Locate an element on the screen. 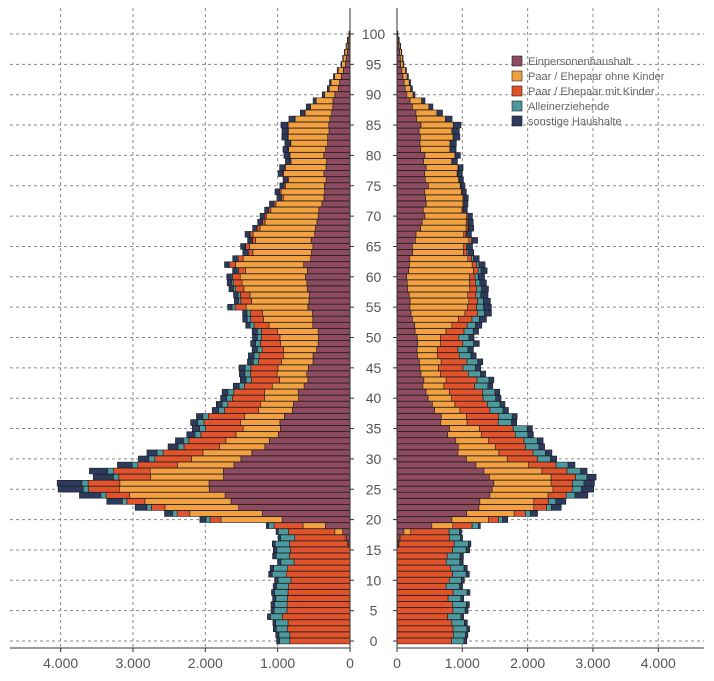  x-tick-label-left: 1.000 is located at coordinates (277, 663).